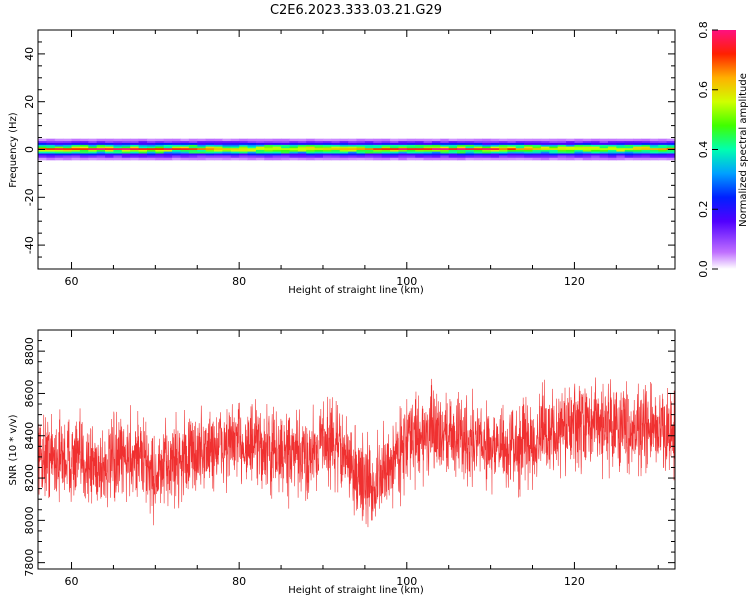  I want to click on spectrogram-y-tick-label: 20, so click(29, 102).